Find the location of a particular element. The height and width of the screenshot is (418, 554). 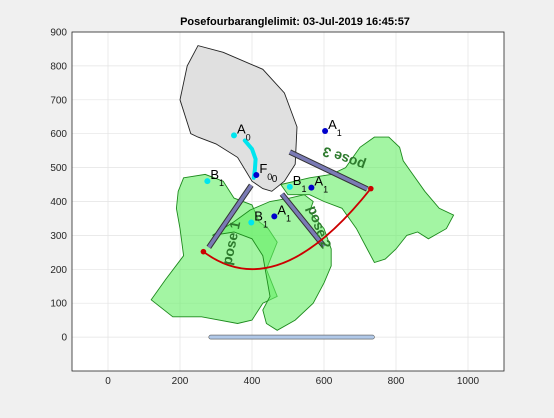

x-tick-label: 0 is located at coordinates (108, 381).